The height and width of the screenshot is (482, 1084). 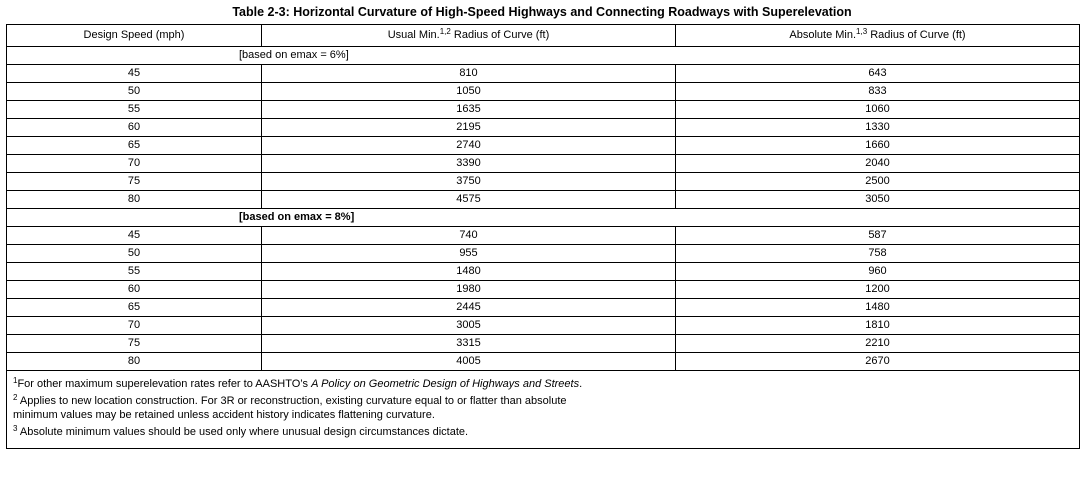 I want to click on header-usual-min-footnote: 1,2, so click(x=445, y=31).